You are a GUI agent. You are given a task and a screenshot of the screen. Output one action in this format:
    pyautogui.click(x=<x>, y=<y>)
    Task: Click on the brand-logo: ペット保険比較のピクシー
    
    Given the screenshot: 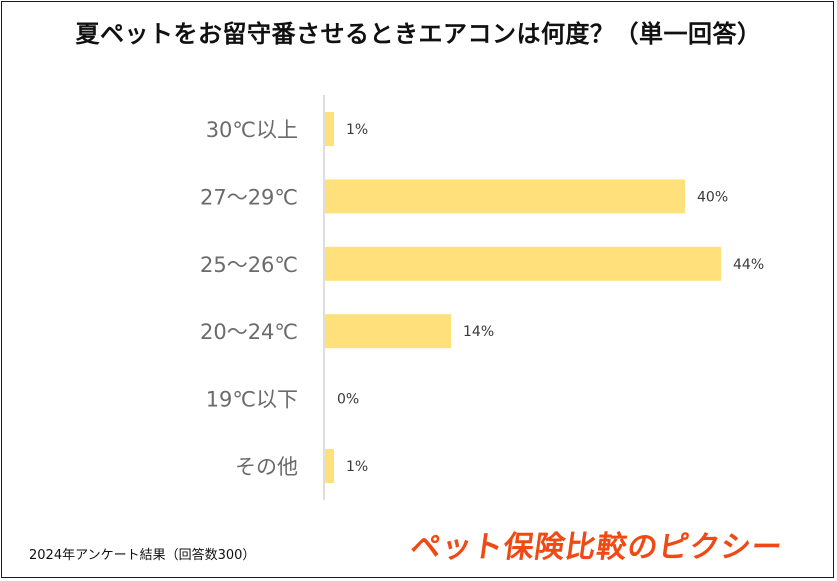 What is the action you would take?
    pyautogui.click(x=597, y=547)
    